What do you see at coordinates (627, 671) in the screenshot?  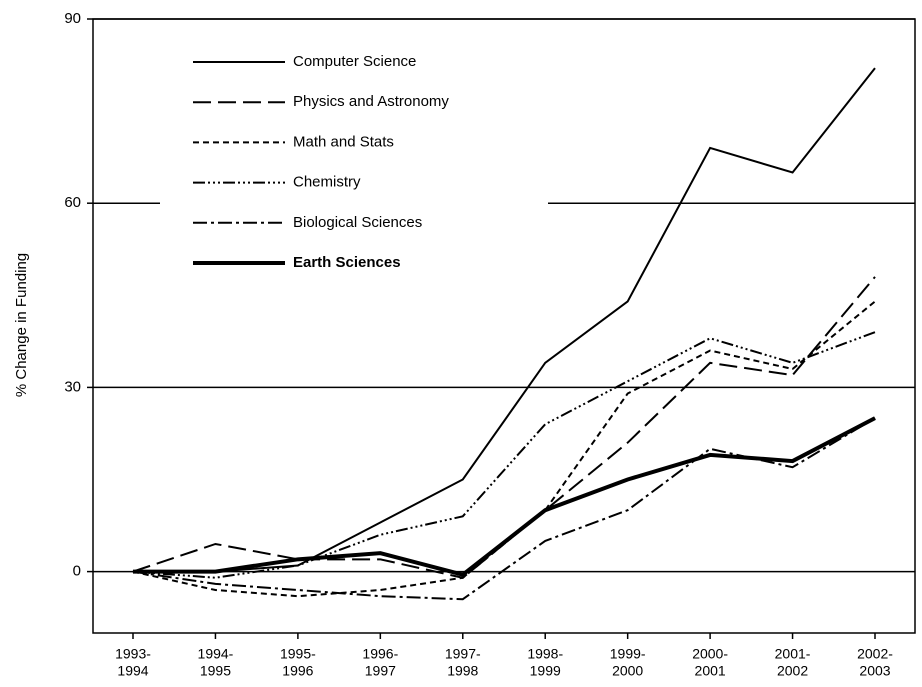 I see `x-tick-label: 2000` at bounding box center [627, 671].